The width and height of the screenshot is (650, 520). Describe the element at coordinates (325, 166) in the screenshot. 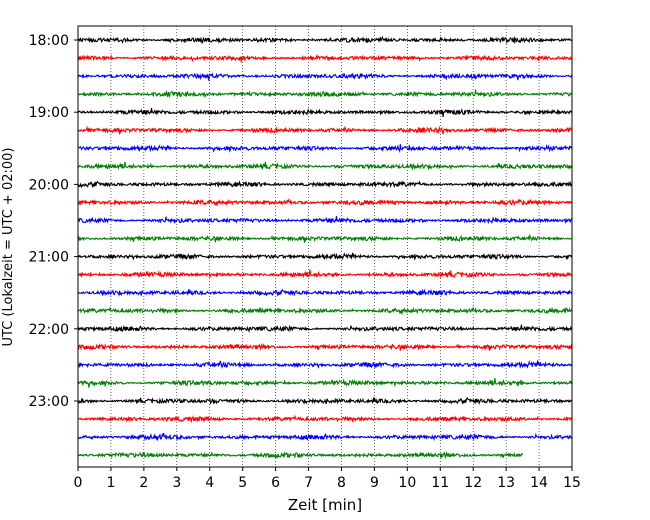

I see `trace-1945` at that location.